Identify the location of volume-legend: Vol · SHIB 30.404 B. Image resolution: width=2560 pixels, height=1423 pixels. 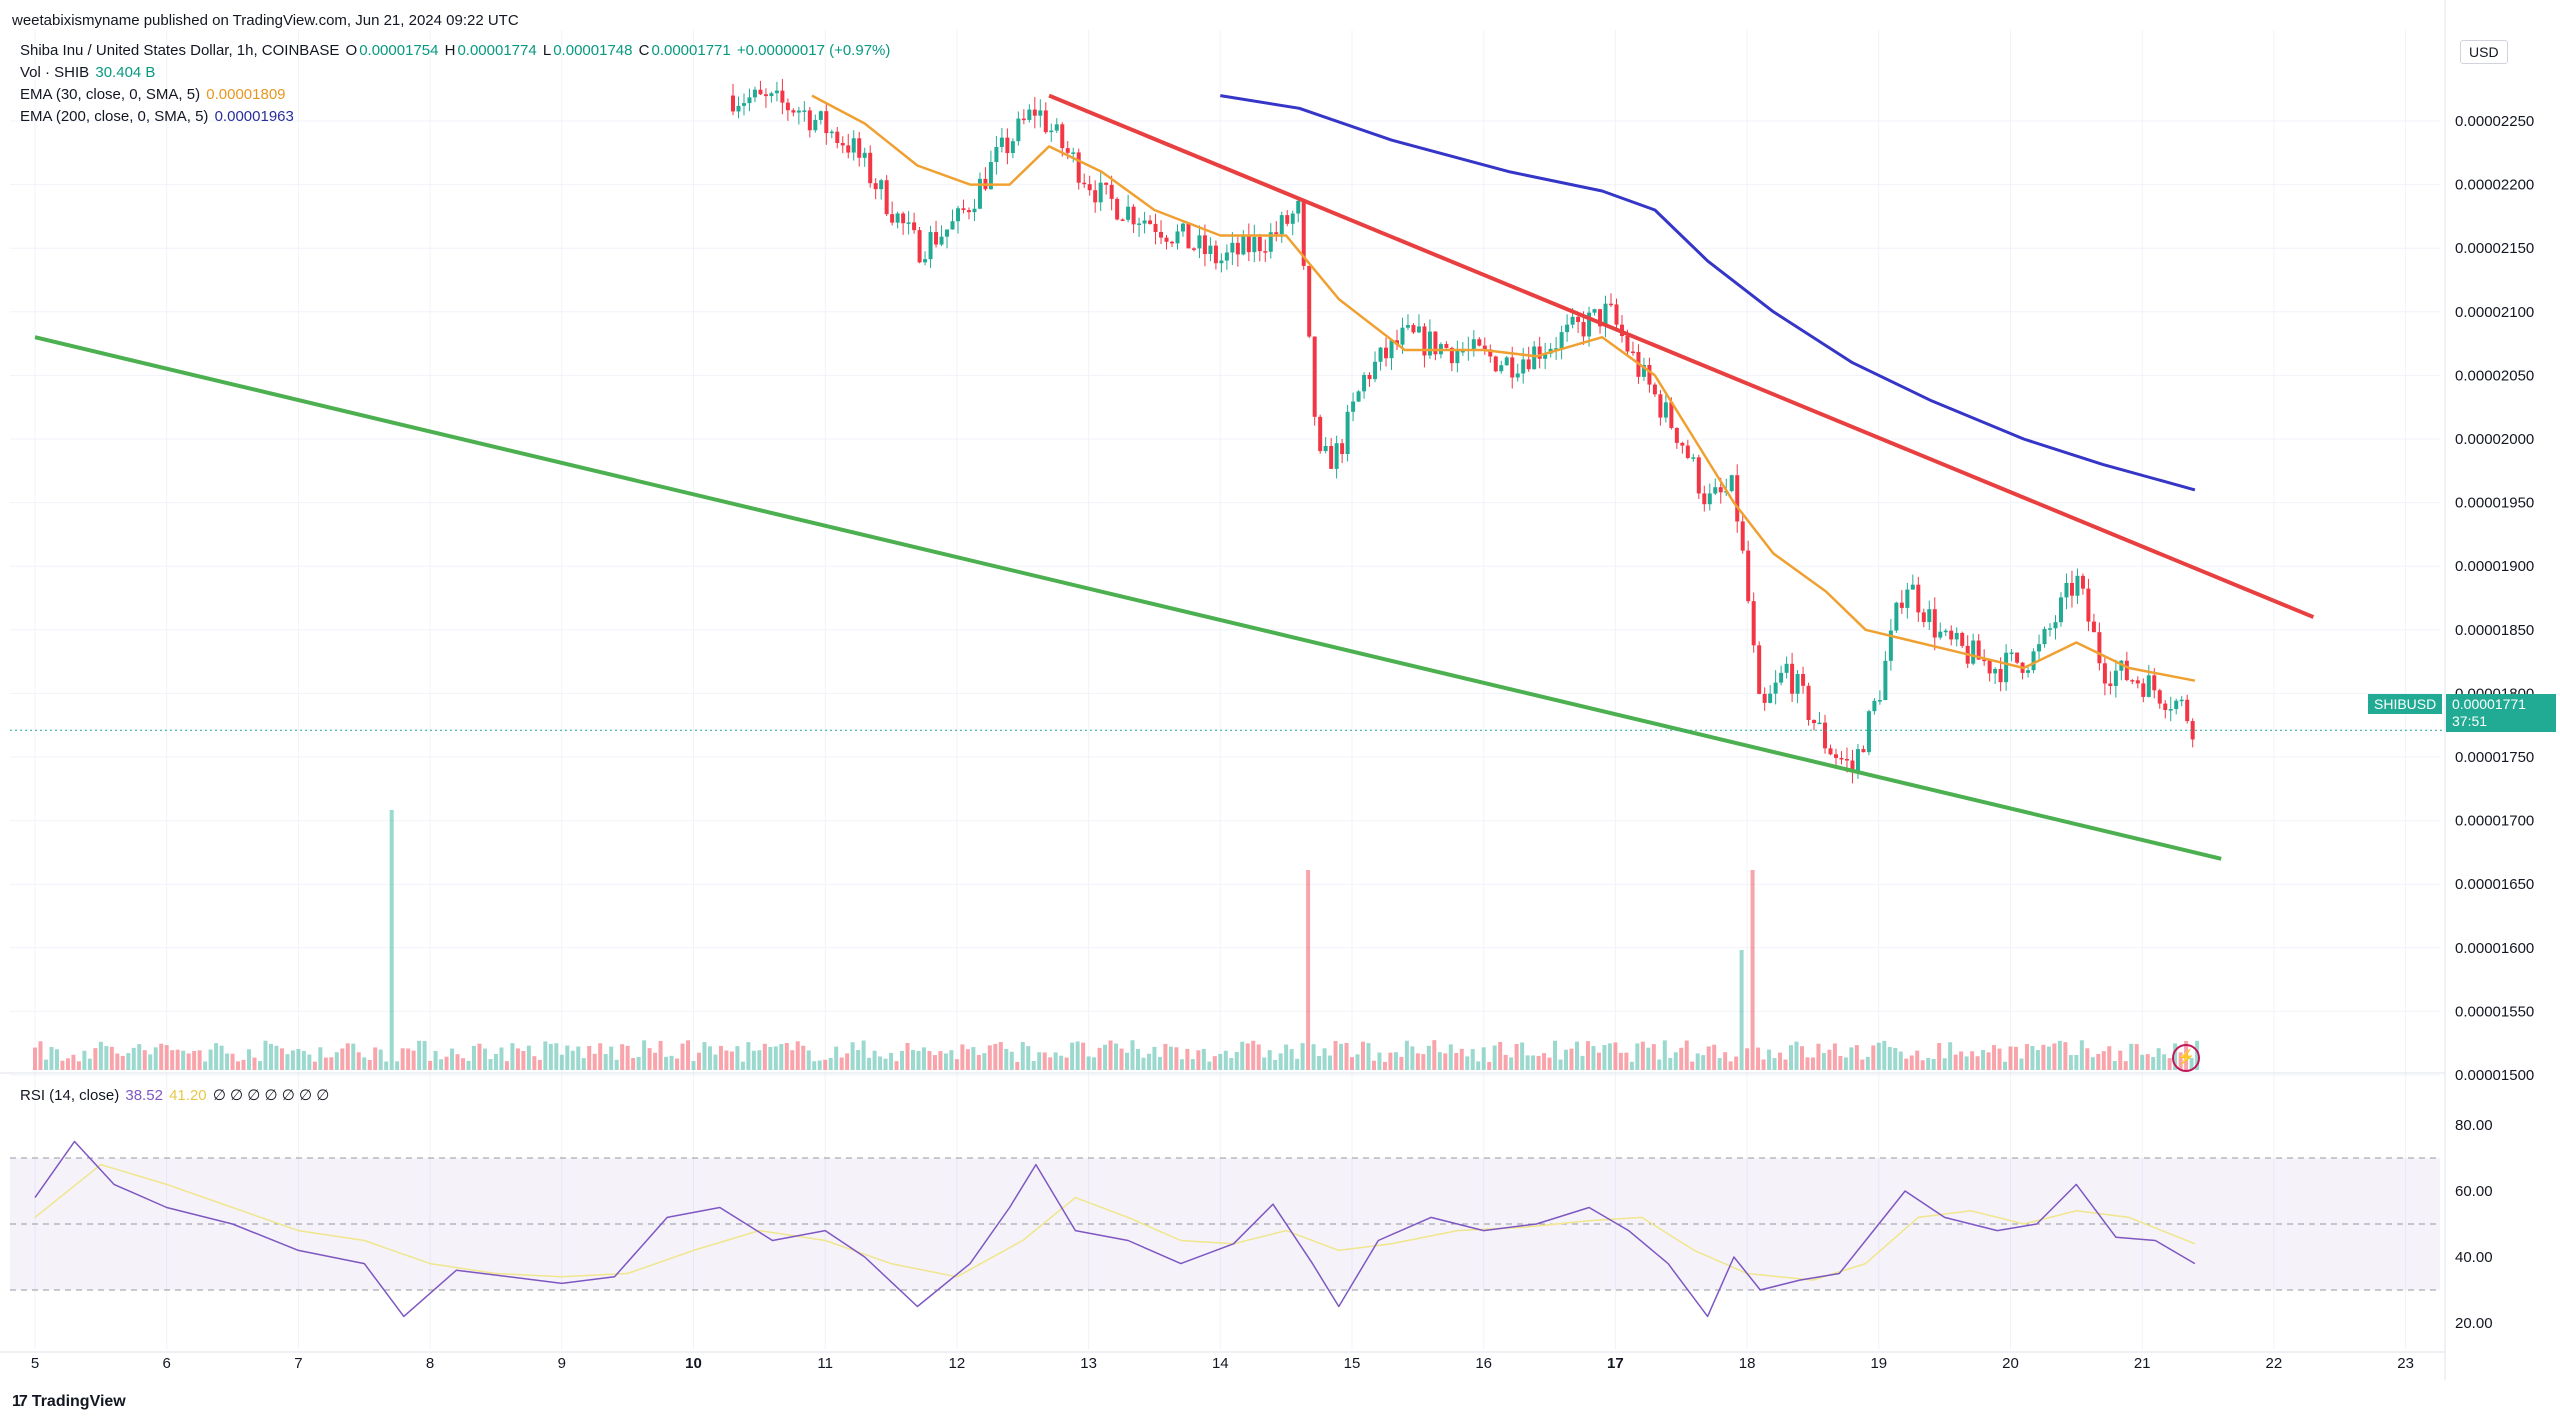
(88, 73).